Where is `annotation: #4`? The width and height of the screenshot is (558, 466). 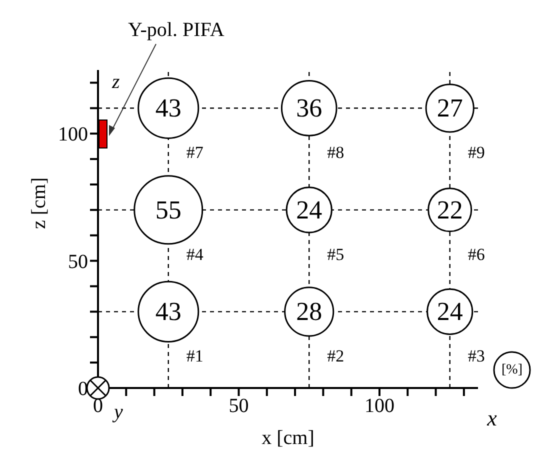
annotation: #4 is located at coordinates (195, 254).